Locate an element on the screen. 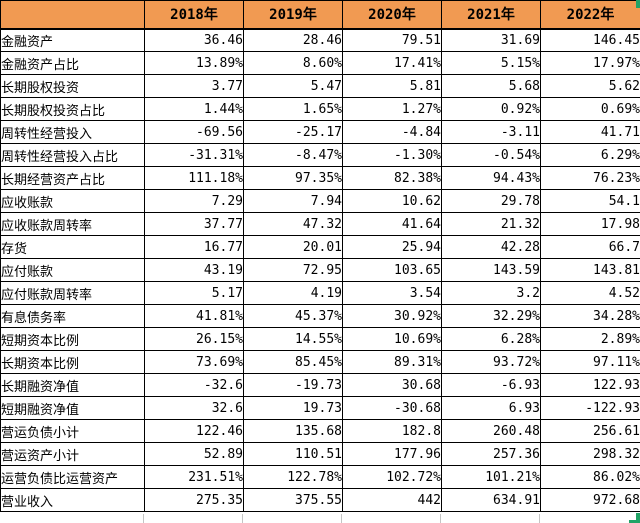  cell-value: 3.54 is located at coordinates (392, 293).